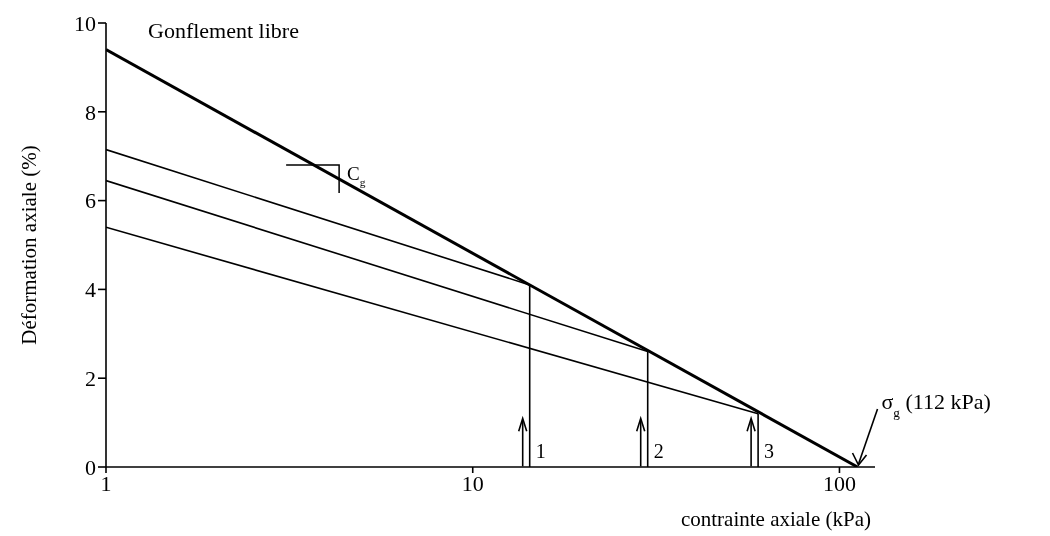  What do you see at coordinates (106, 483) in the screenshot?
I see `x-tick-label: 1` at bounding box center [106, 483].